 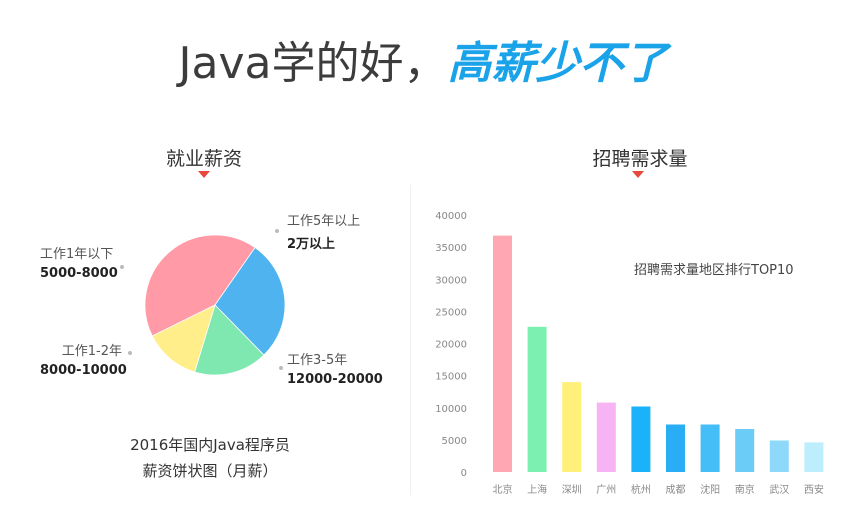 What do you see at coordinates (638, 174) in the screenshot?
I see `bar-title-marker-icon` at bounding box center [638, 174].